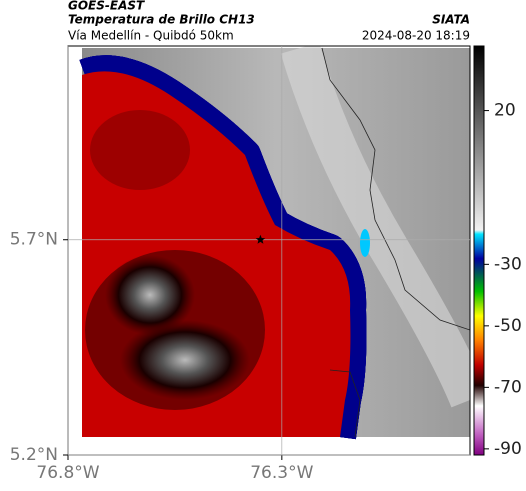 The image size is (526, 491). I want to click on source: SIATA, so click(451, 20).